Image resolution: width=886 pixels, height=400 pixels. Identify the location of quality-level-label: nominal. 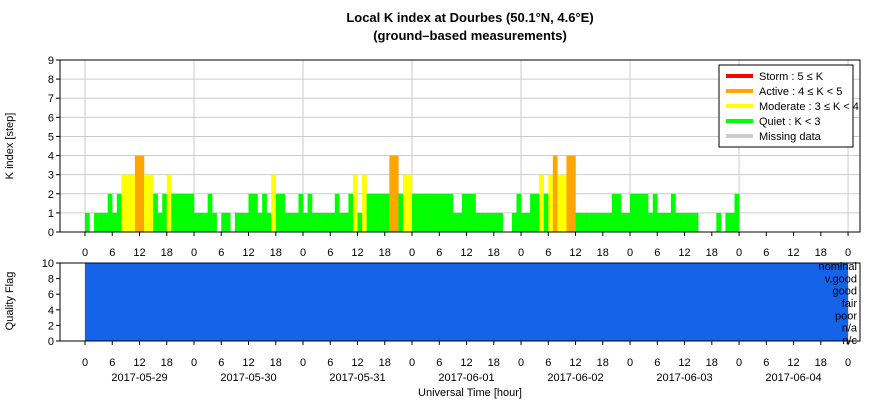
(837, 267).